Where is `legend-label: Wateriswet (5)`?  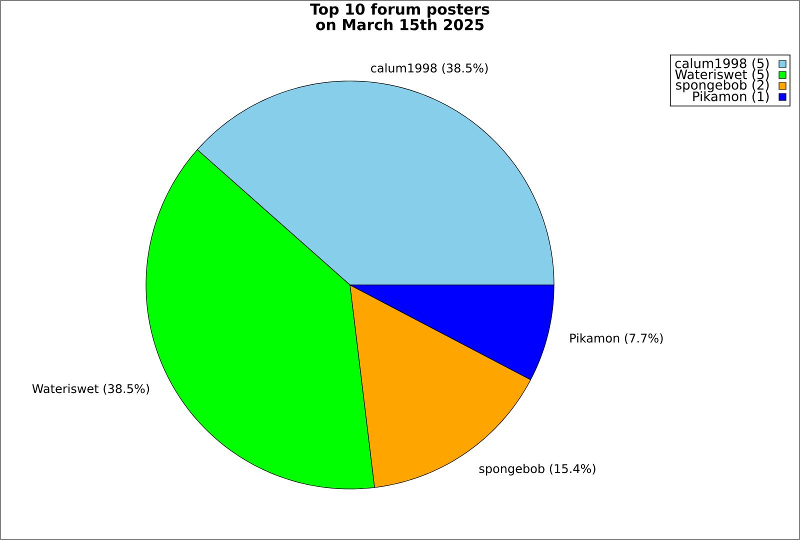
legend-label: Wateriswet (5) is located at coordinates (722, 75).